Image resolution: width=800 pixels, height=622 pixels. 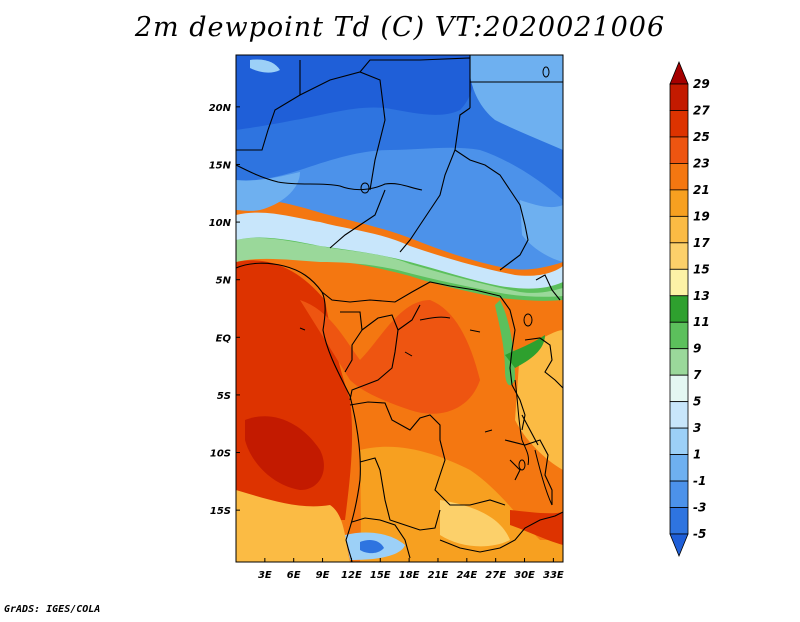 I want to click on colorbar-label: 19, so click(x=701, y=216).